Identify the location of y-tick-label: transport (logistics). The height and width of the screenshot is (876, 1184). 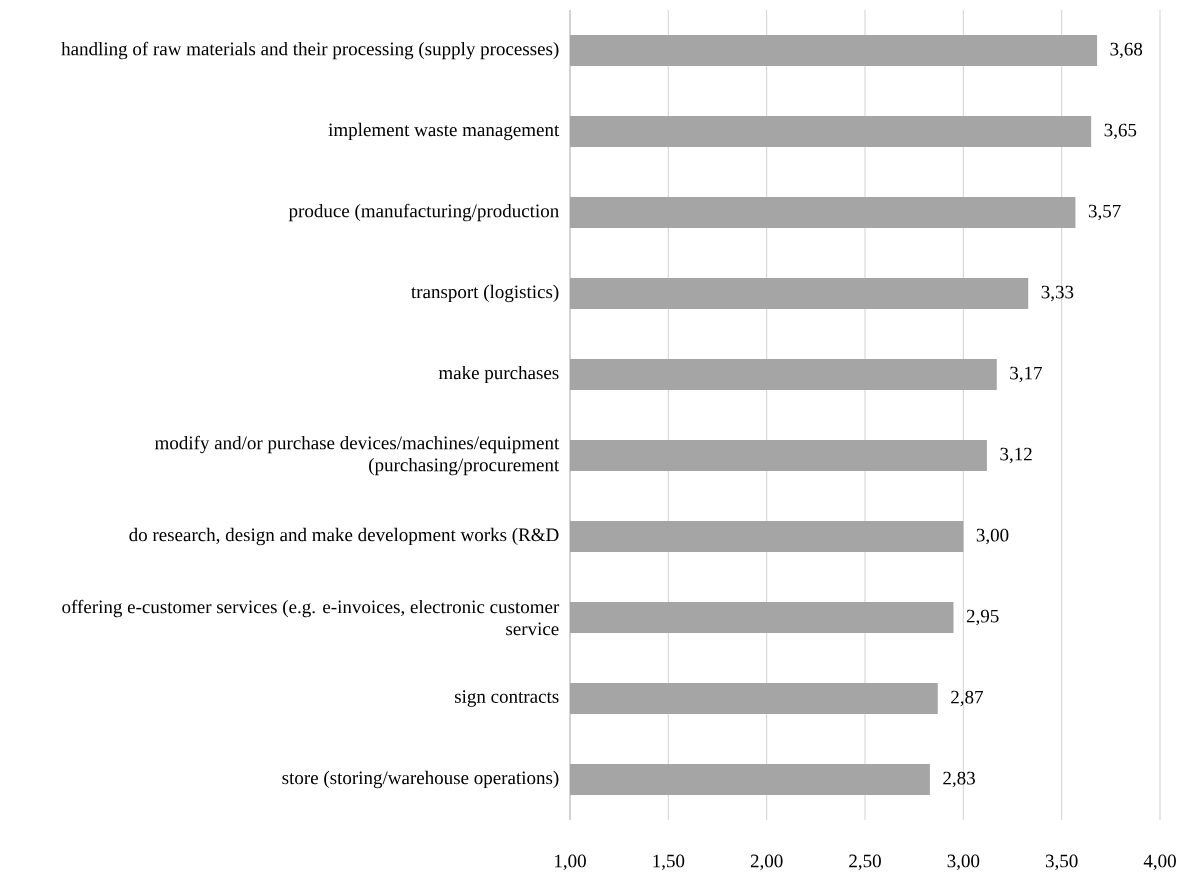
(485, 293).